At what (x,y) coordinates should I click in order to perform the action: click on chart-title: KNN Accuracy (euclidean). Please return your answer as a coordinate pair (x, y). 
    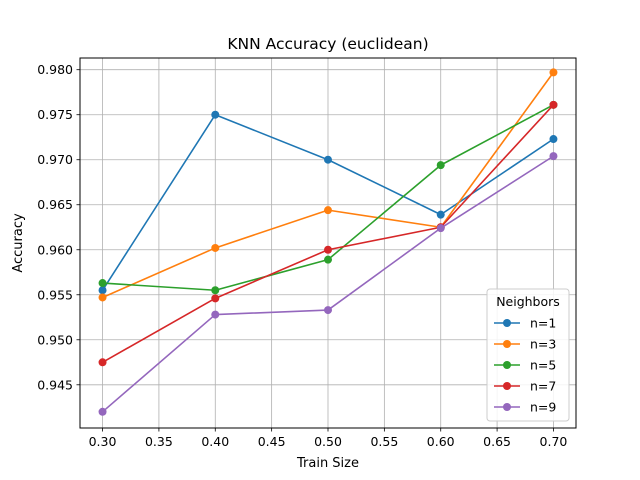
    Looking at the image, I should click on (327, 44).